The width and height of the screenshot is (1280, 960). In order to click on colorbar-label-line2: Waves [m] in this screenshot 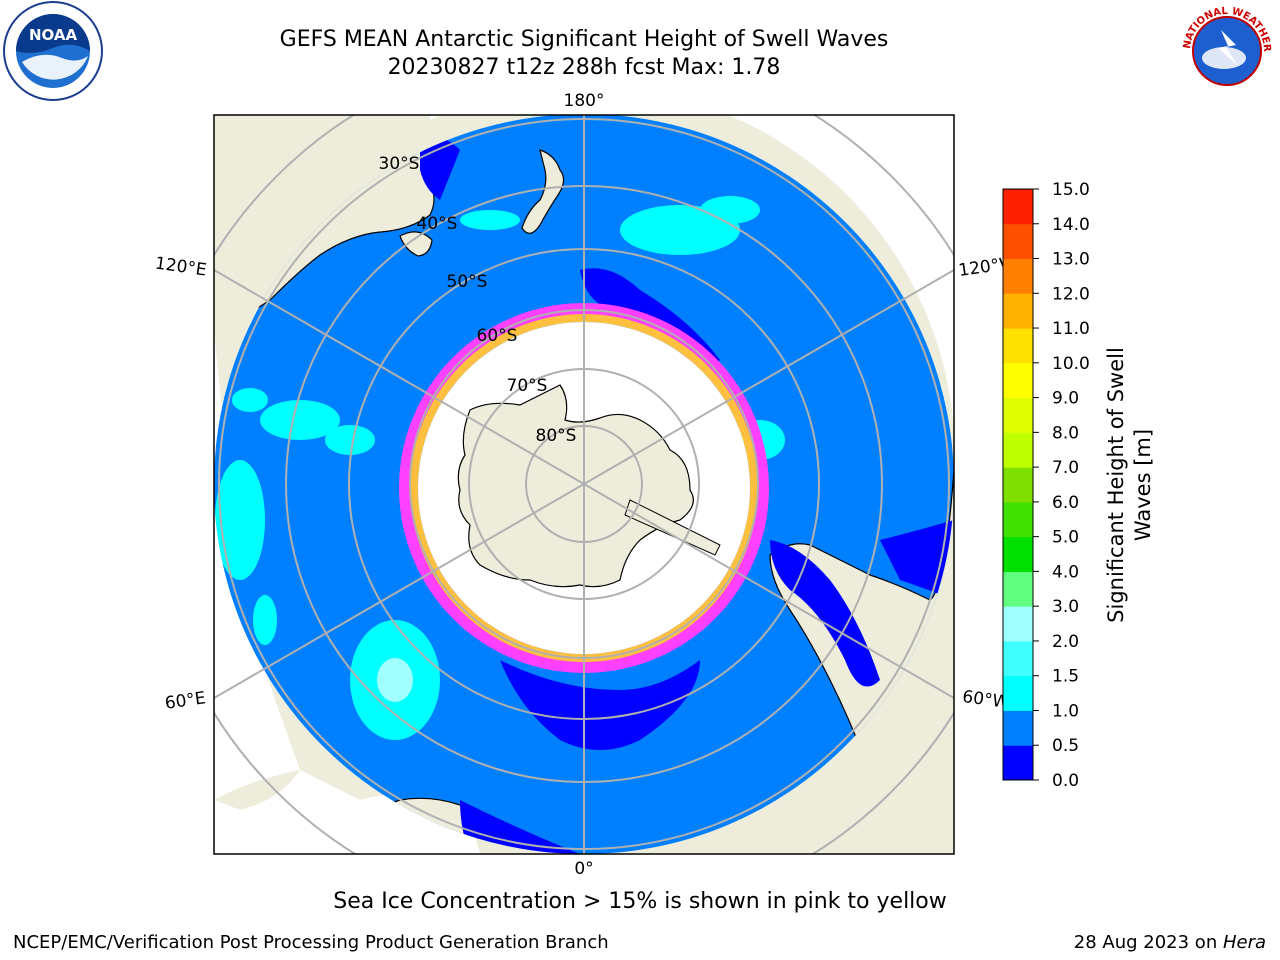, I will do `click(1143, 485)`.